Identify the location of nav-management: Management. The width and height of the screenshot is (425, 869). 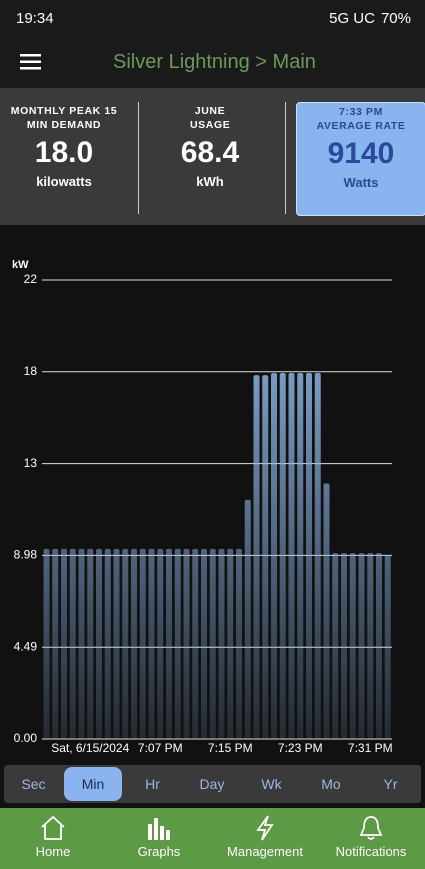
(265, 838).